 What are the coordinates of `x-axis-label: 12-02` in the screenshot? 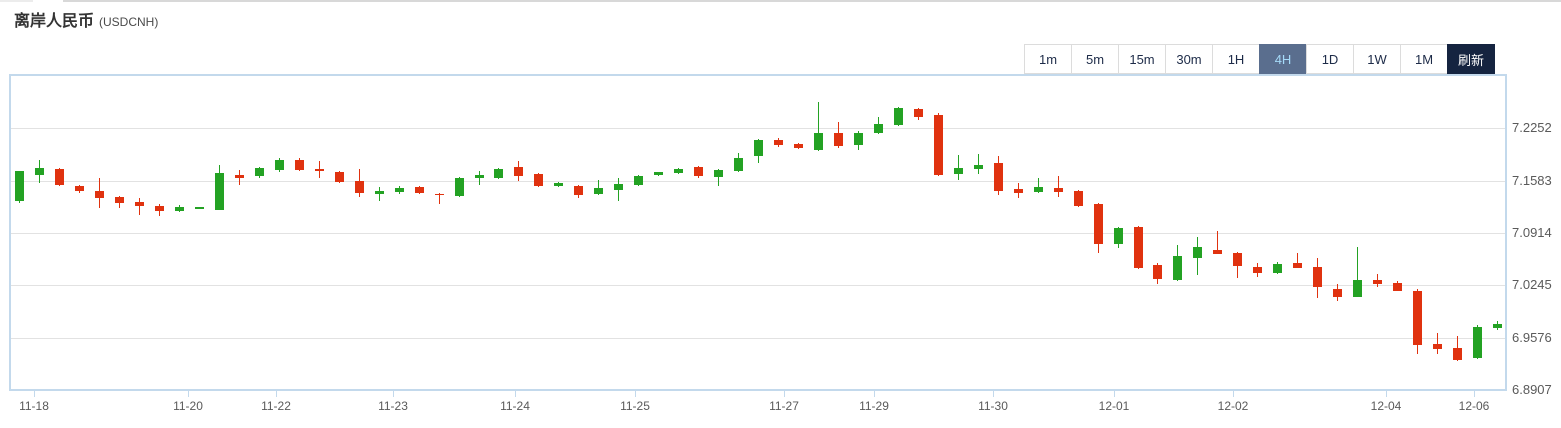 It's located at (1233, 406).